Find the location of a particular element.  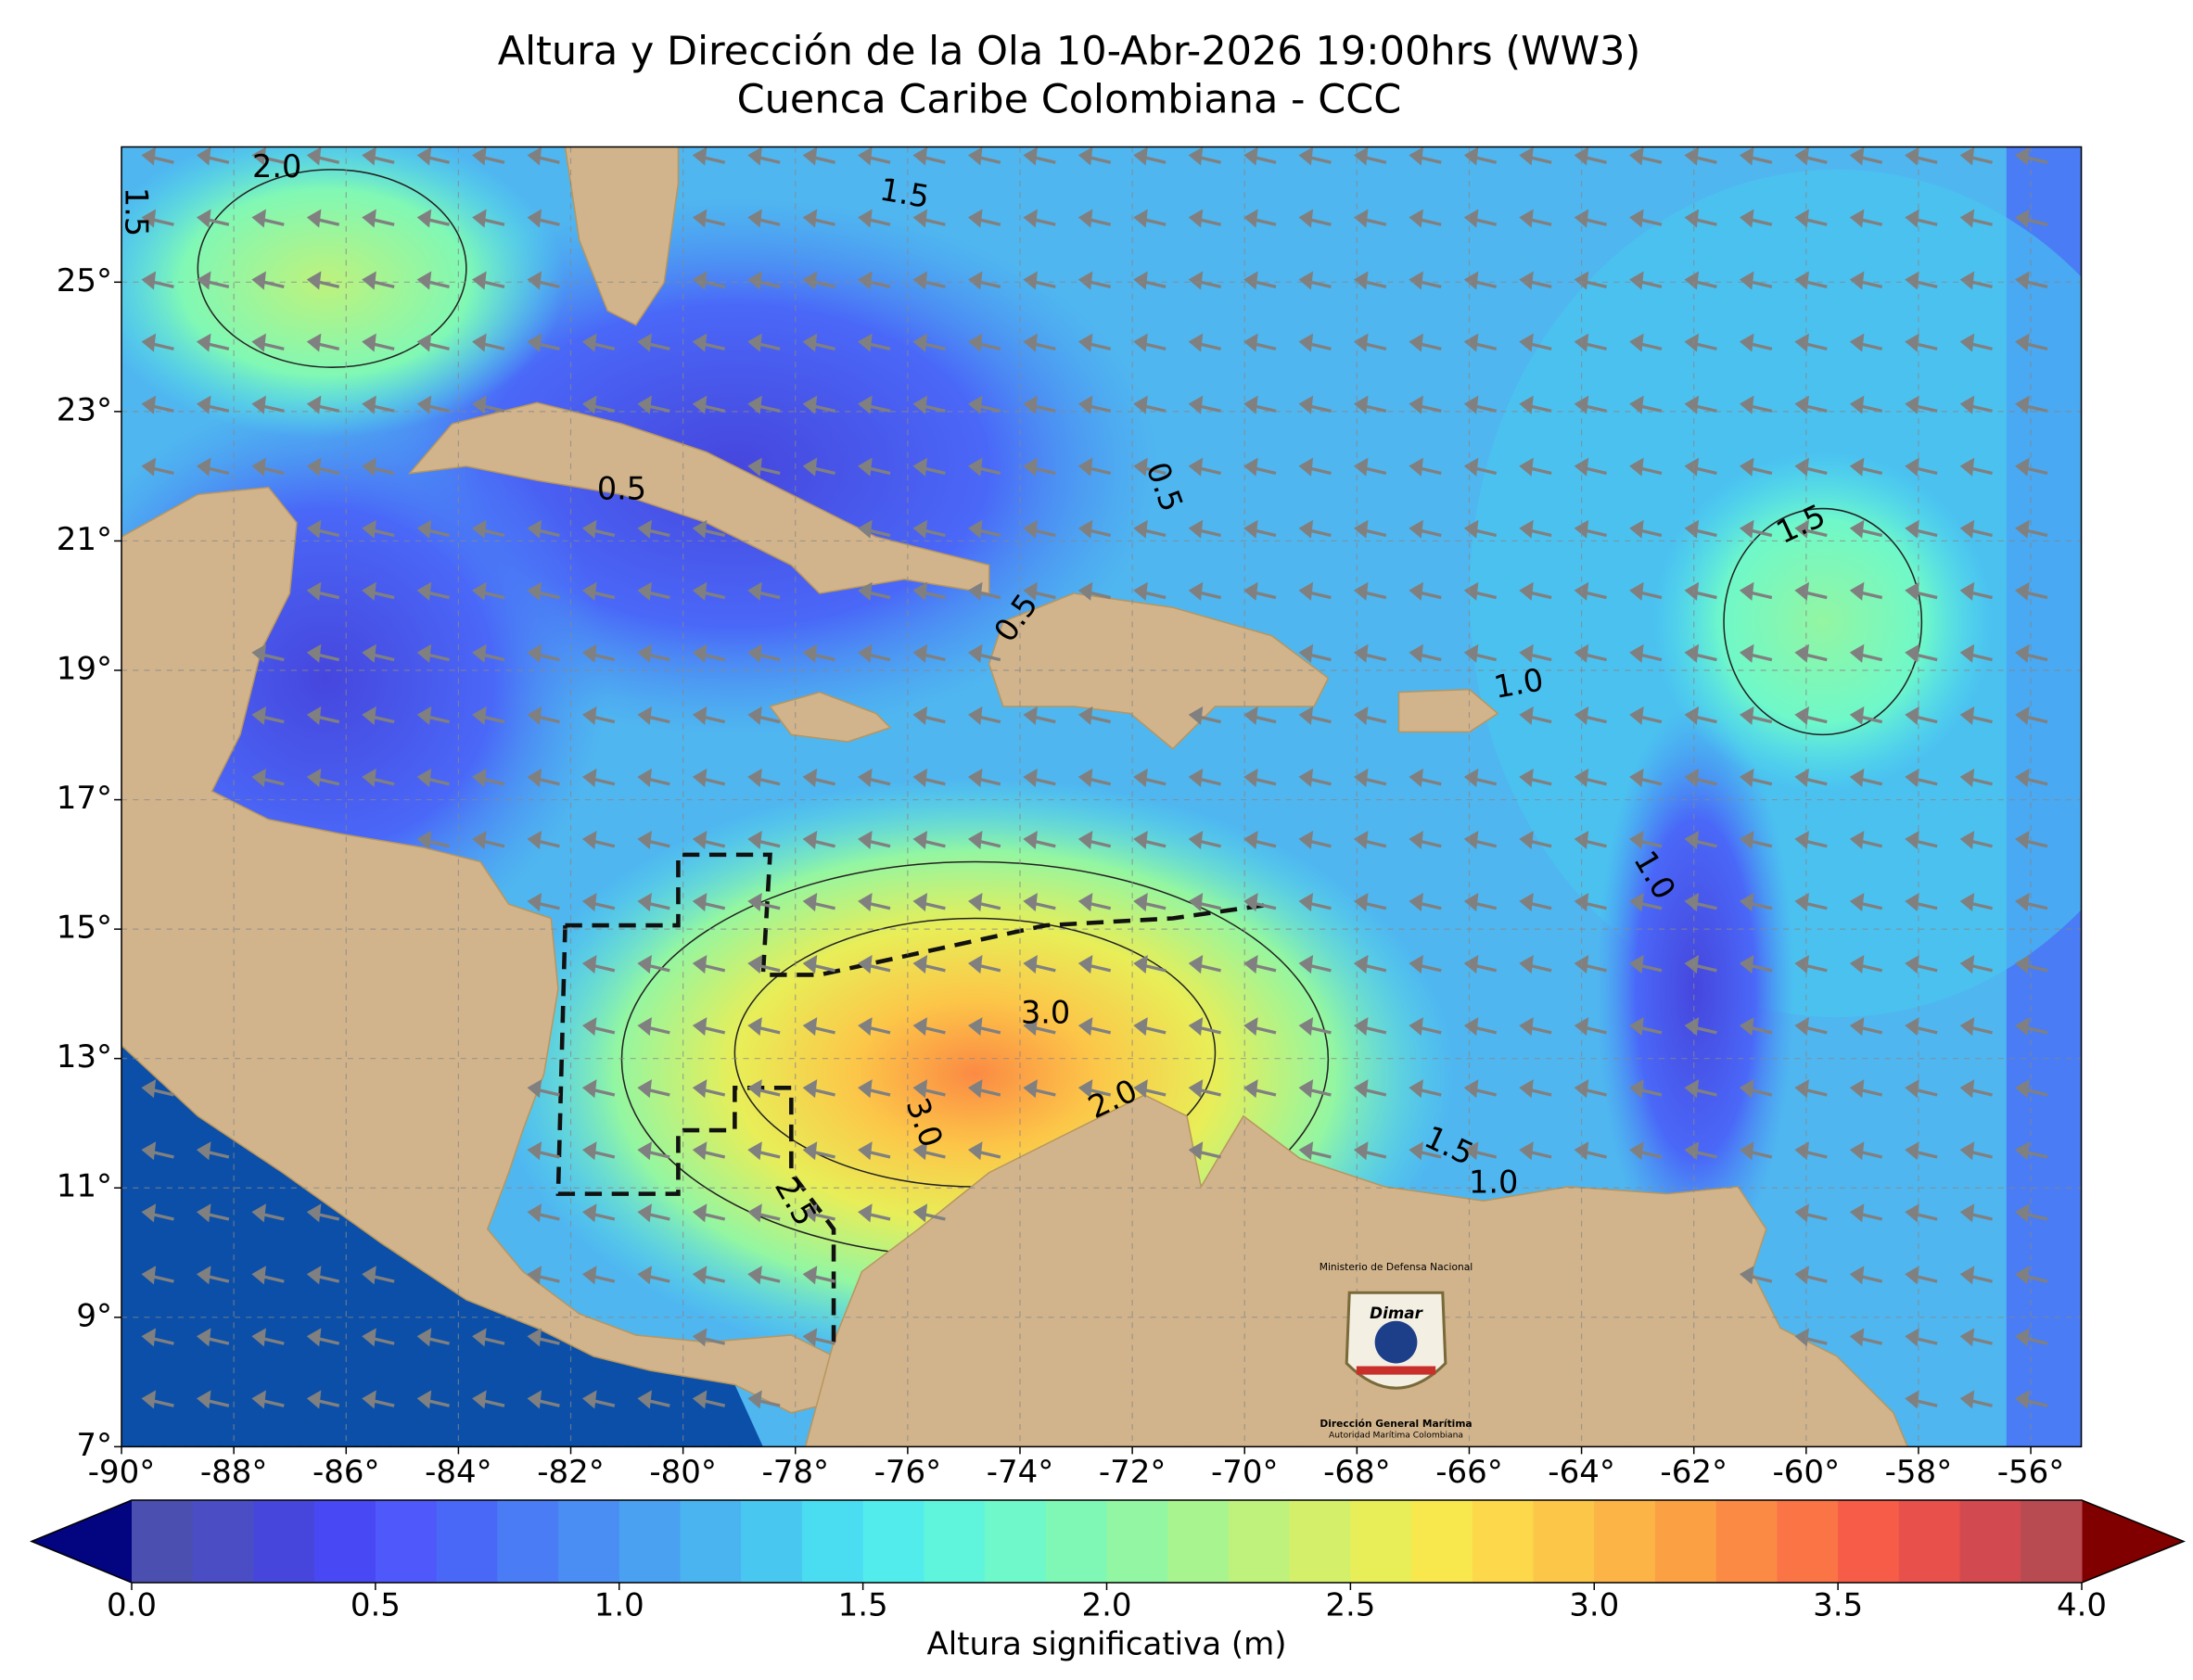

contour-line is located at coordinates (1823, 621).